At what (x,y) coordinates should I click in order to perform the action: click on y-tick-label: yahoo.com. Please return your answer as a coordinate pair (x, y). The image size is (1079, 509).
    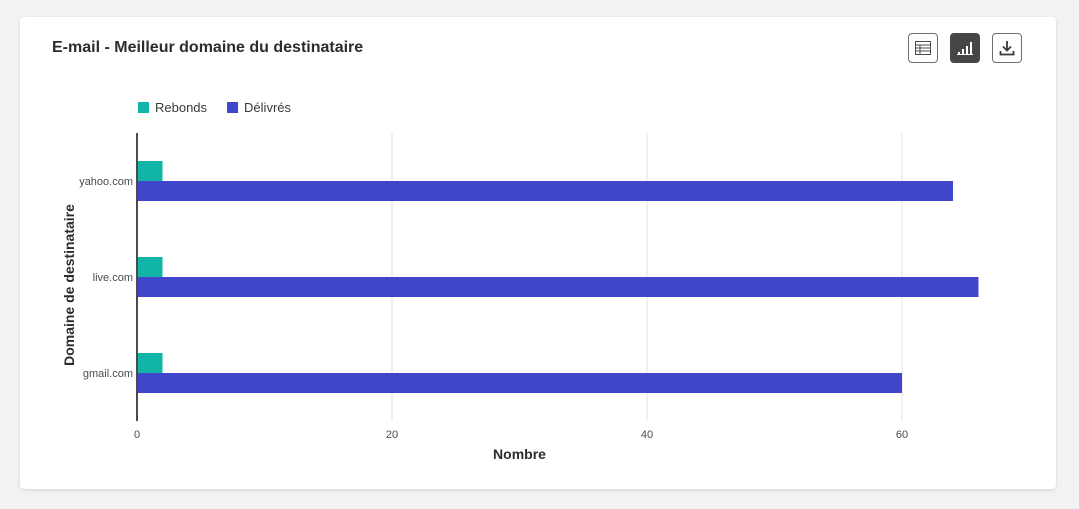
    Looking at the image, I should click on (106, 182).